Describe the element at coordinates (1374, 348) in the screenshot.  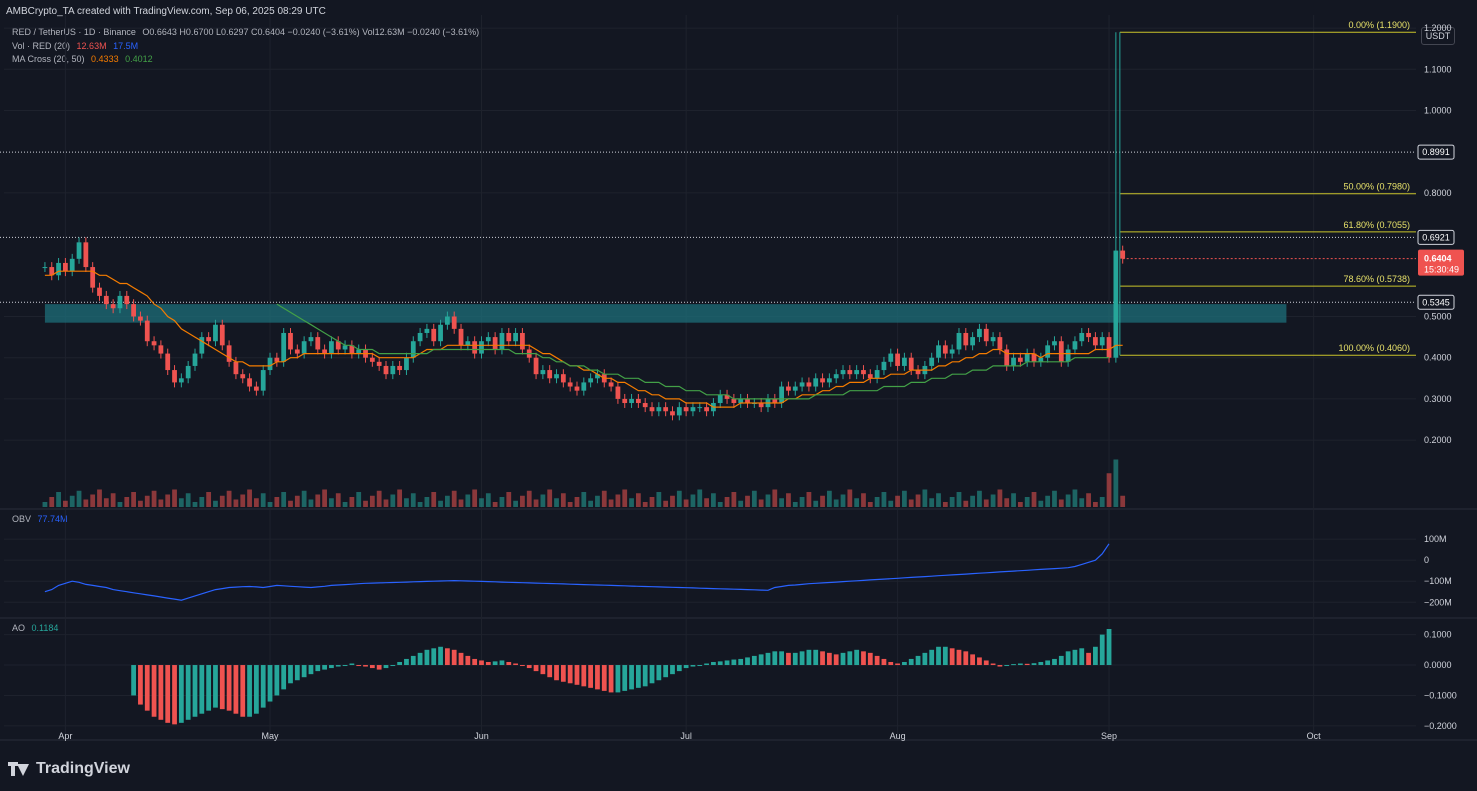
I see `fib-level-label: 100.00% (0.4060)` at that location.